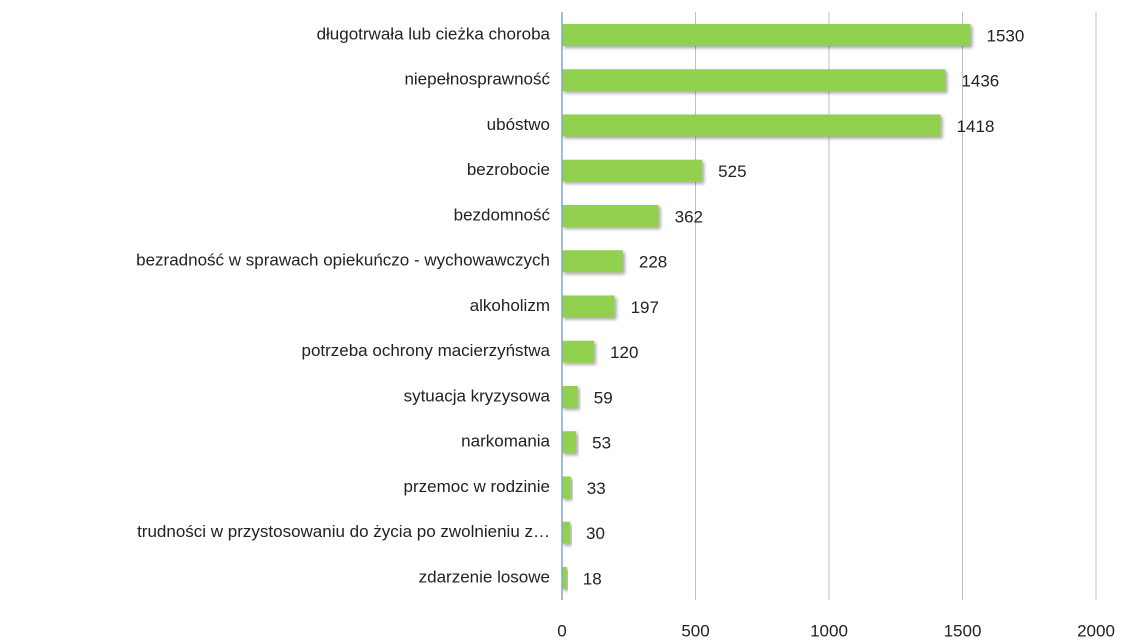  I want to click on value-label: 18, so click(592, 578).